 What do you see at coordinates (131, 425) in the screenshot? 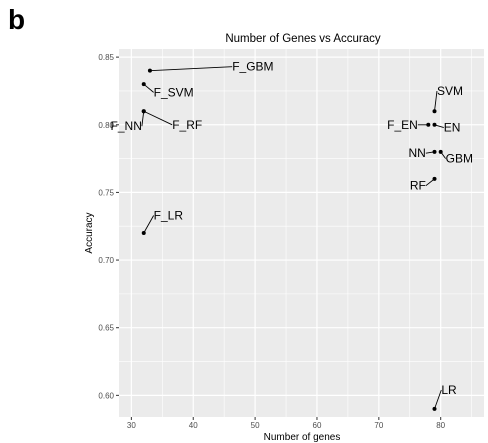
I see `x-tick-label: 30` at bounding box center [131, 425].